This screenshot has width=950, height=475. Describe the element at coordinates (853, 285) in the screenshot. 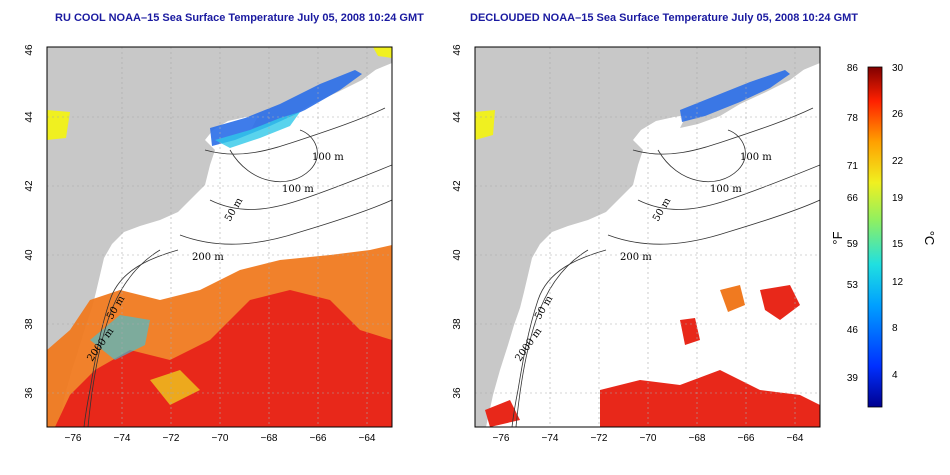

I see `fahrenheit-tick: 53` at that location.